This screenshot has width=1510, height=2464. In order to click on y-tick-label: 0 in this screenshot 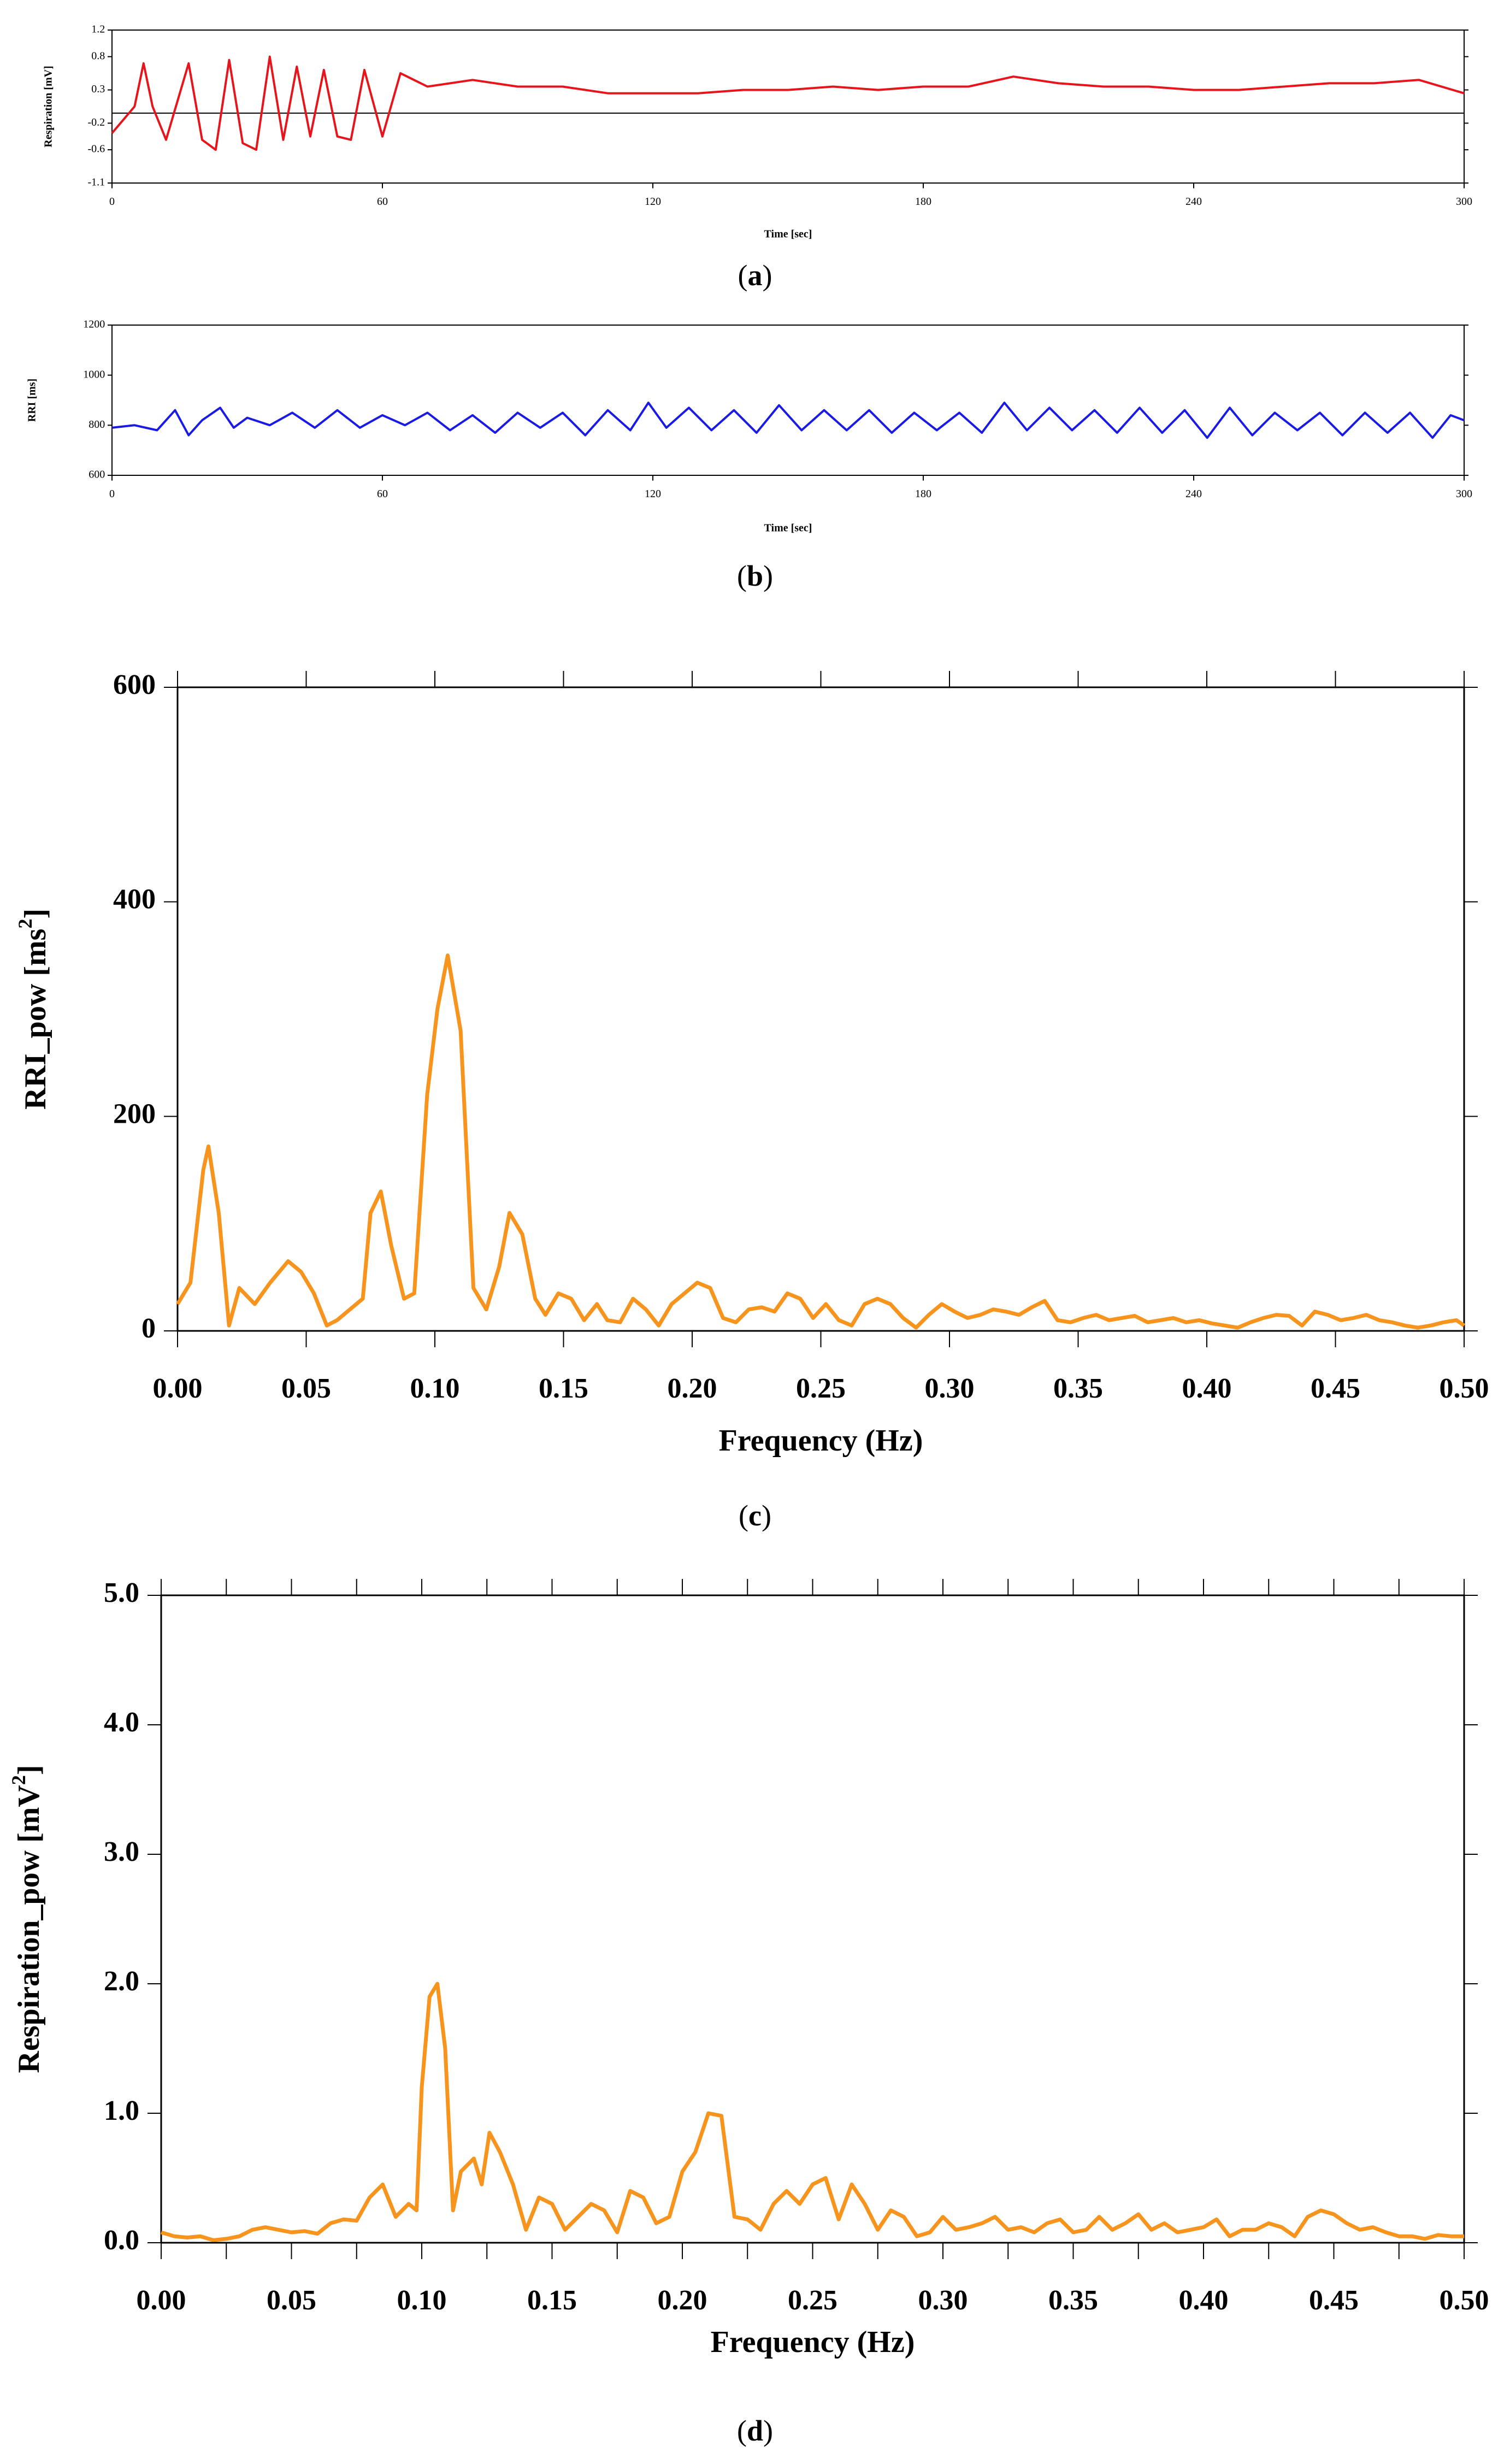, I will do `click(148, 1328)`.